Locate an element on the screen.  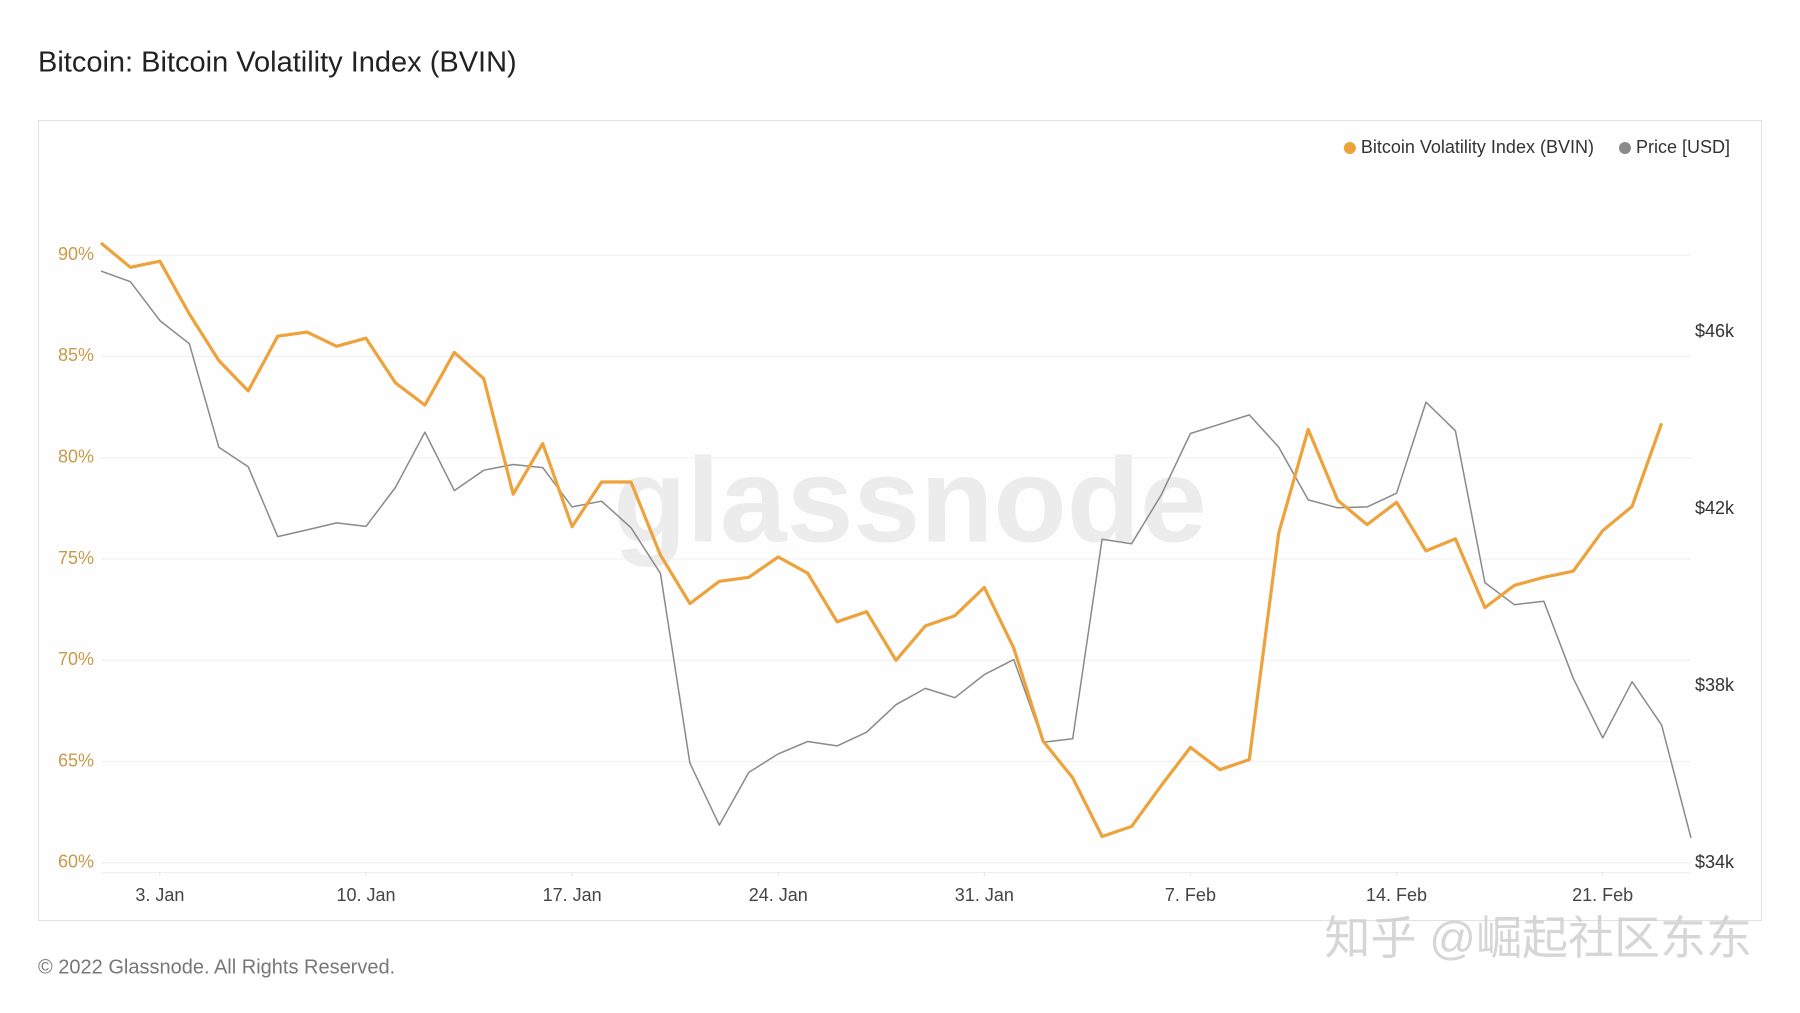
y-tick-label: 90% is located at coordinates (76, 254).